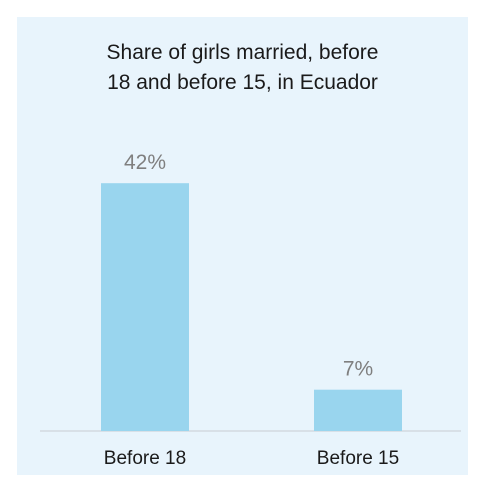  What do you see at coordinates (145, 458) in the screenshot?
I see `x-tick-label: Before 18` at bounding box center [145, 458].